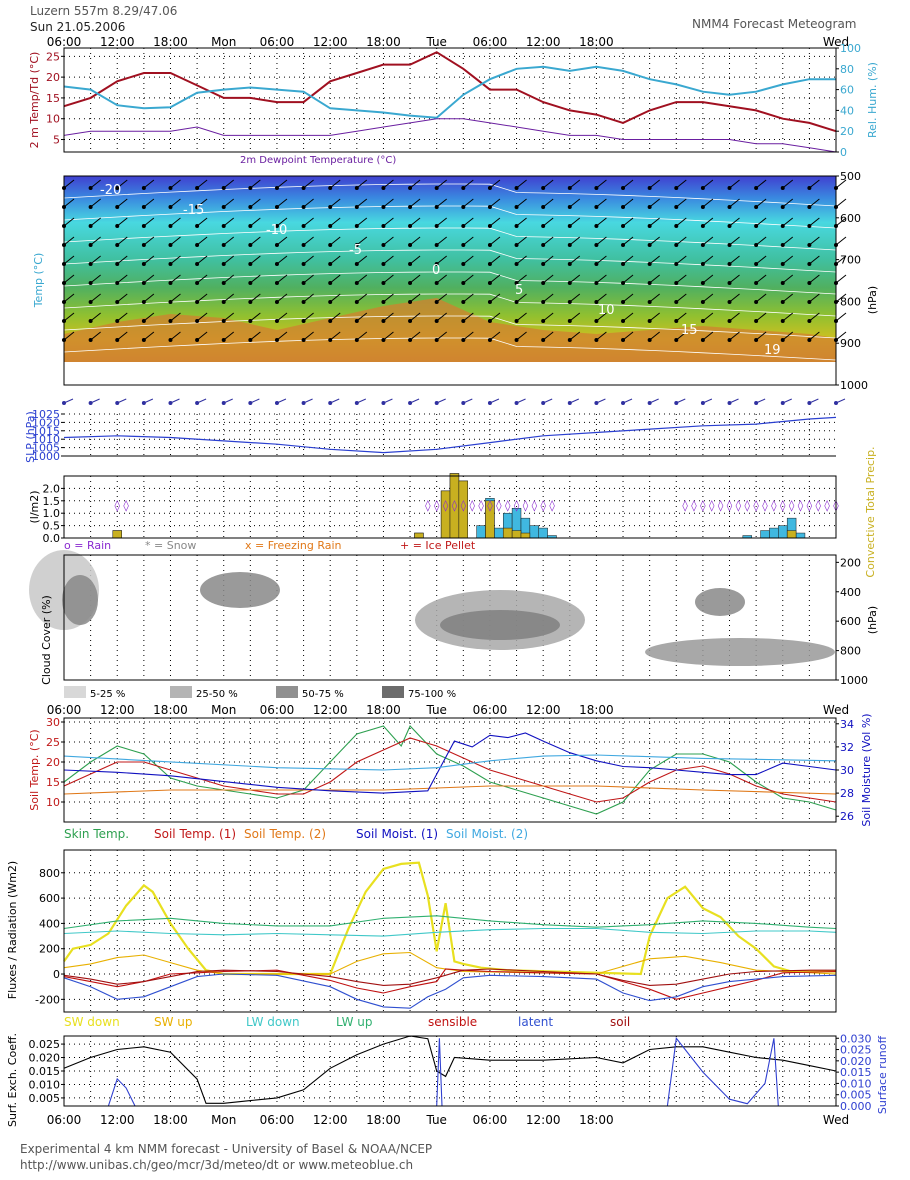 Image resolution: width=910 pixels, height=1180 pixels. What do you see at coordinates (872, 100) in the screenshot?
I see `humidity-ylabel: Rel. Hum. (%)` at bounding box center [872, 100].